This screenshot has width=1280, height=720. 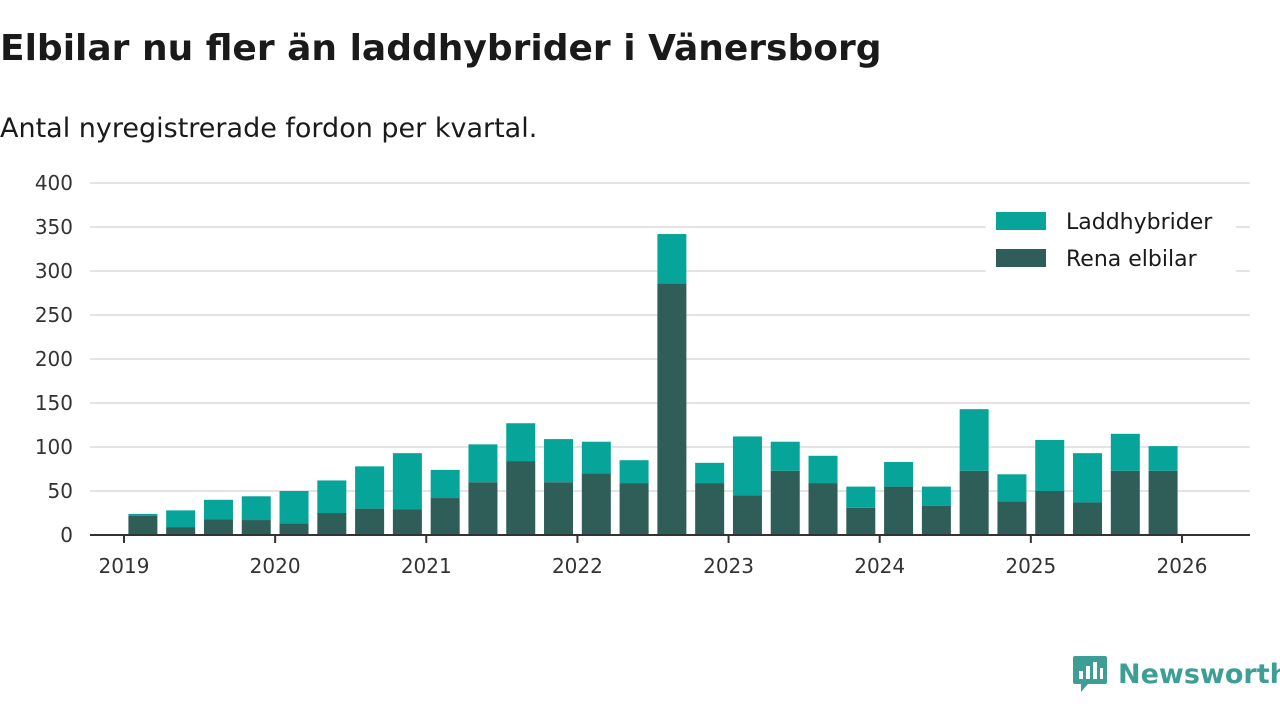 What do you see at coordinates (54, 227) in the screenshot?
I see `y-tick-label: 350` at bounding box center [54, 227].